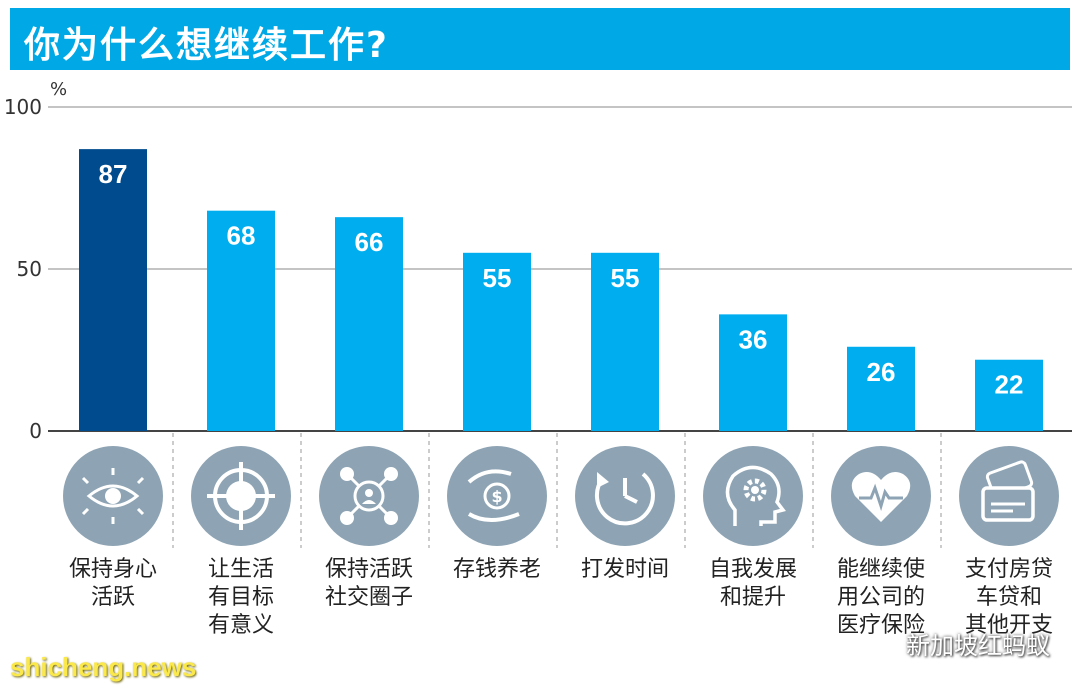 This screenshot has height=689, width=1080. I want to click on watermark-right: 新加坡红蚂蚁, so click(962, 643).